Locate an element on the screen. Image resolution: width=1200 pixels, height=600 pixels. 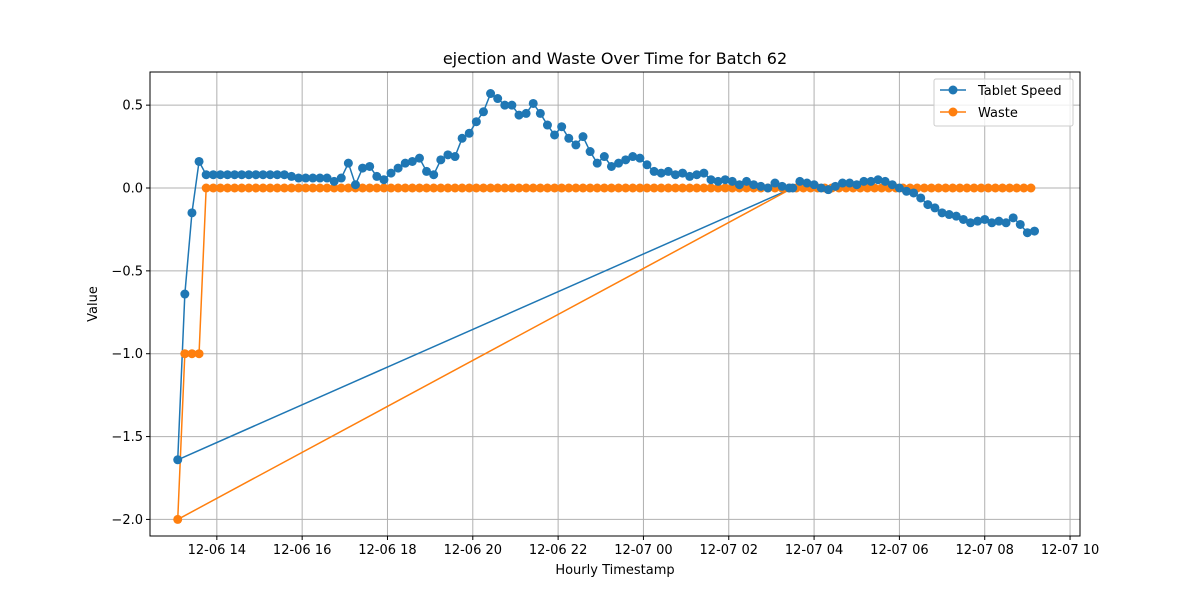
x-tick-label: 12-07 10 is located at coordinates (1070, 550).